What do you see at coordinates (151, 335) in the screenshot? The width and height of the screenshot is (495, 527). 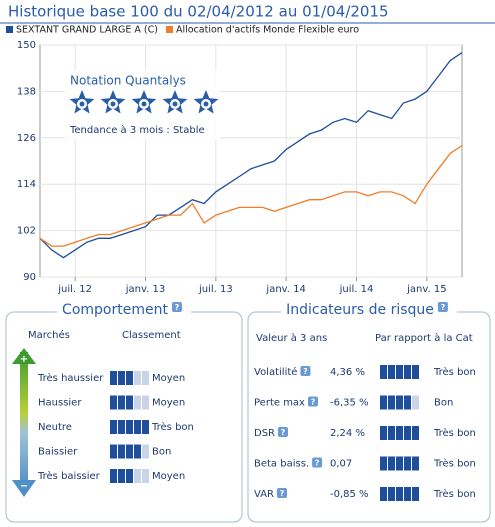 I see `column-header: Classement` at bounding box center [151, 335].